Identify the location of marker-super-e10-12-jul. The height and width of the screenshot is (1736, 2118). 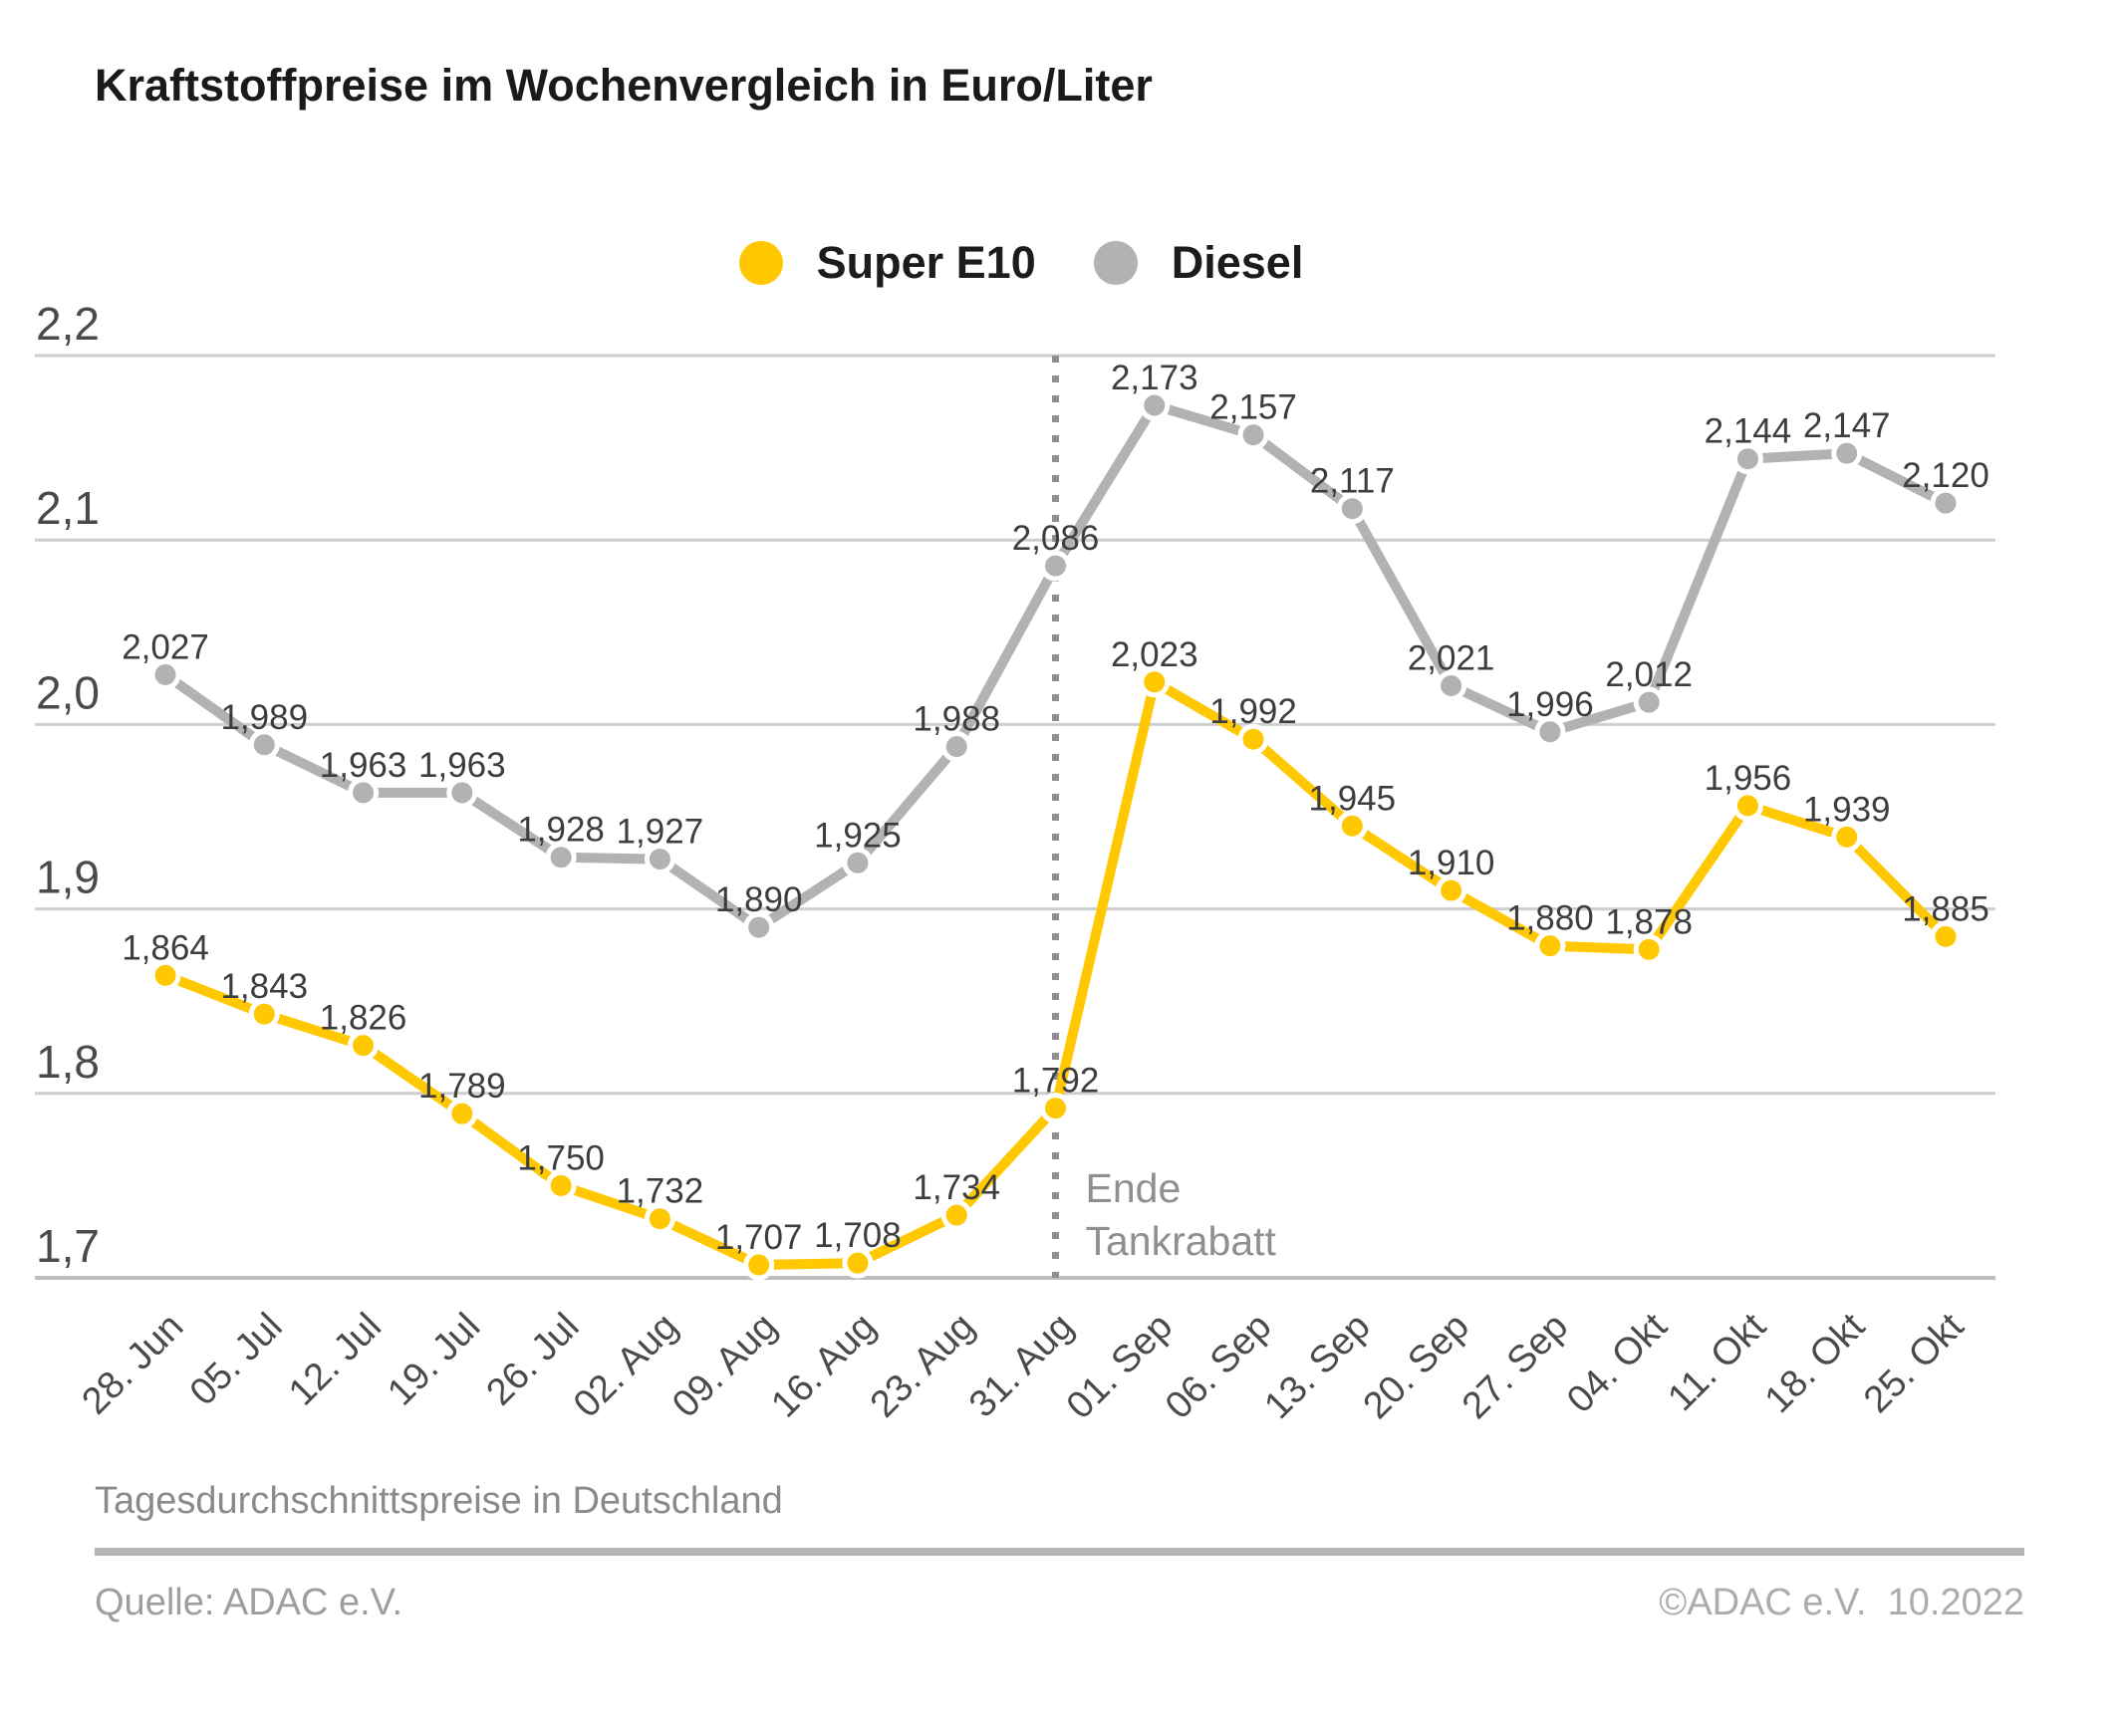
(364, 1046).